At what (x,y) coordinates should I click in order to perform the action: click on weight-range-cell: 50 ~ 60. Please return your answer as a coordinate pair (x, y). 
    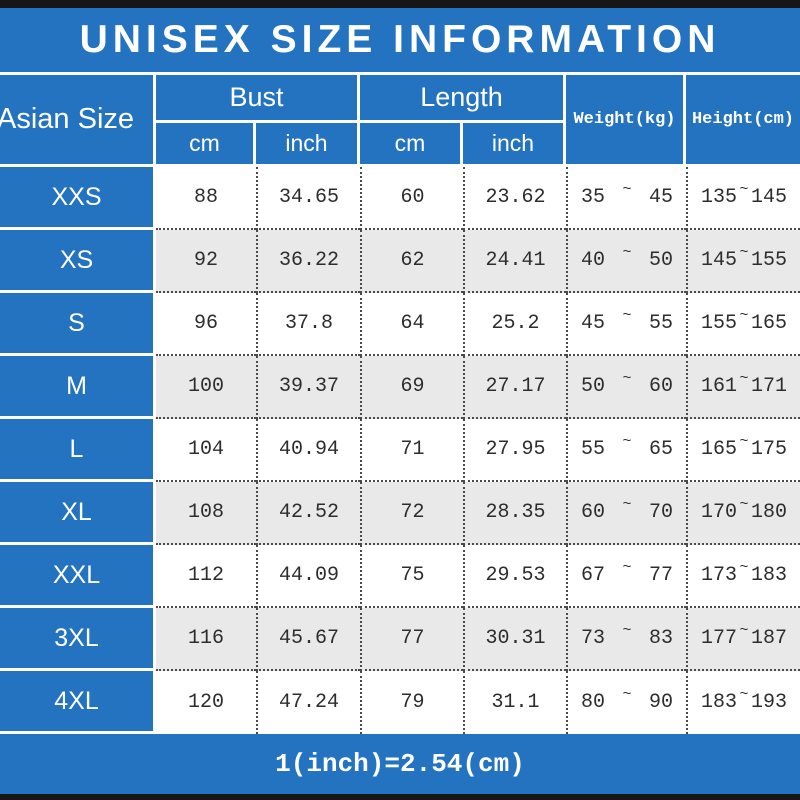
    Looking at the image, I should click on (626, 387).